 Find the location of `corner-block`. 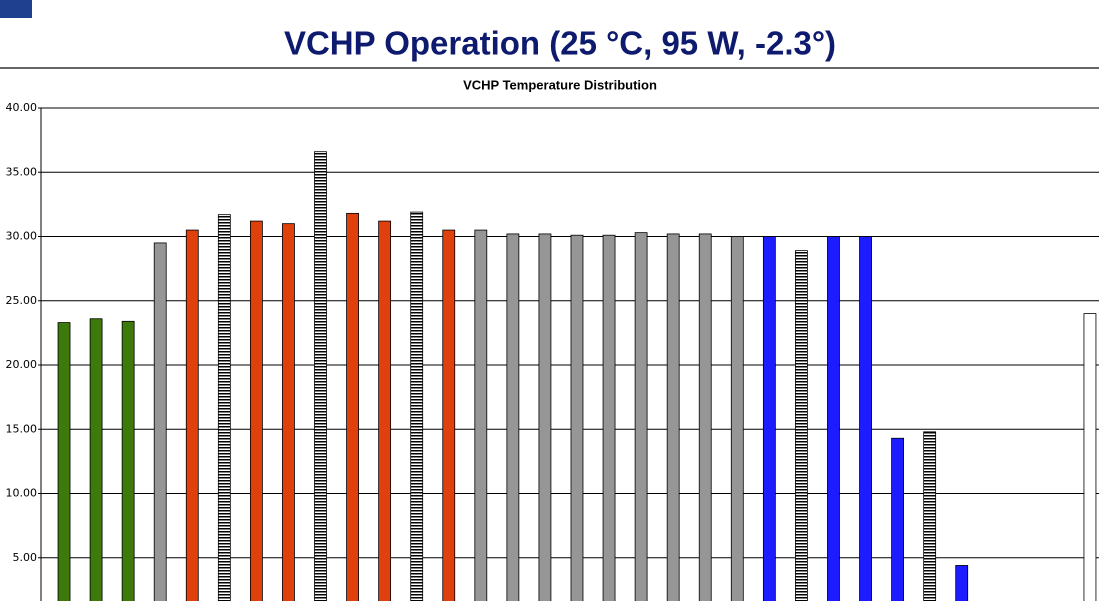

corner-block is located at coordinates (16, 9).